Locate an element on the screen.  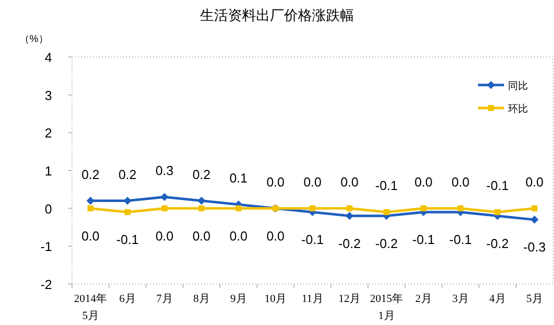
x-tick-label: 11月 is located at coordinates (313, 299).